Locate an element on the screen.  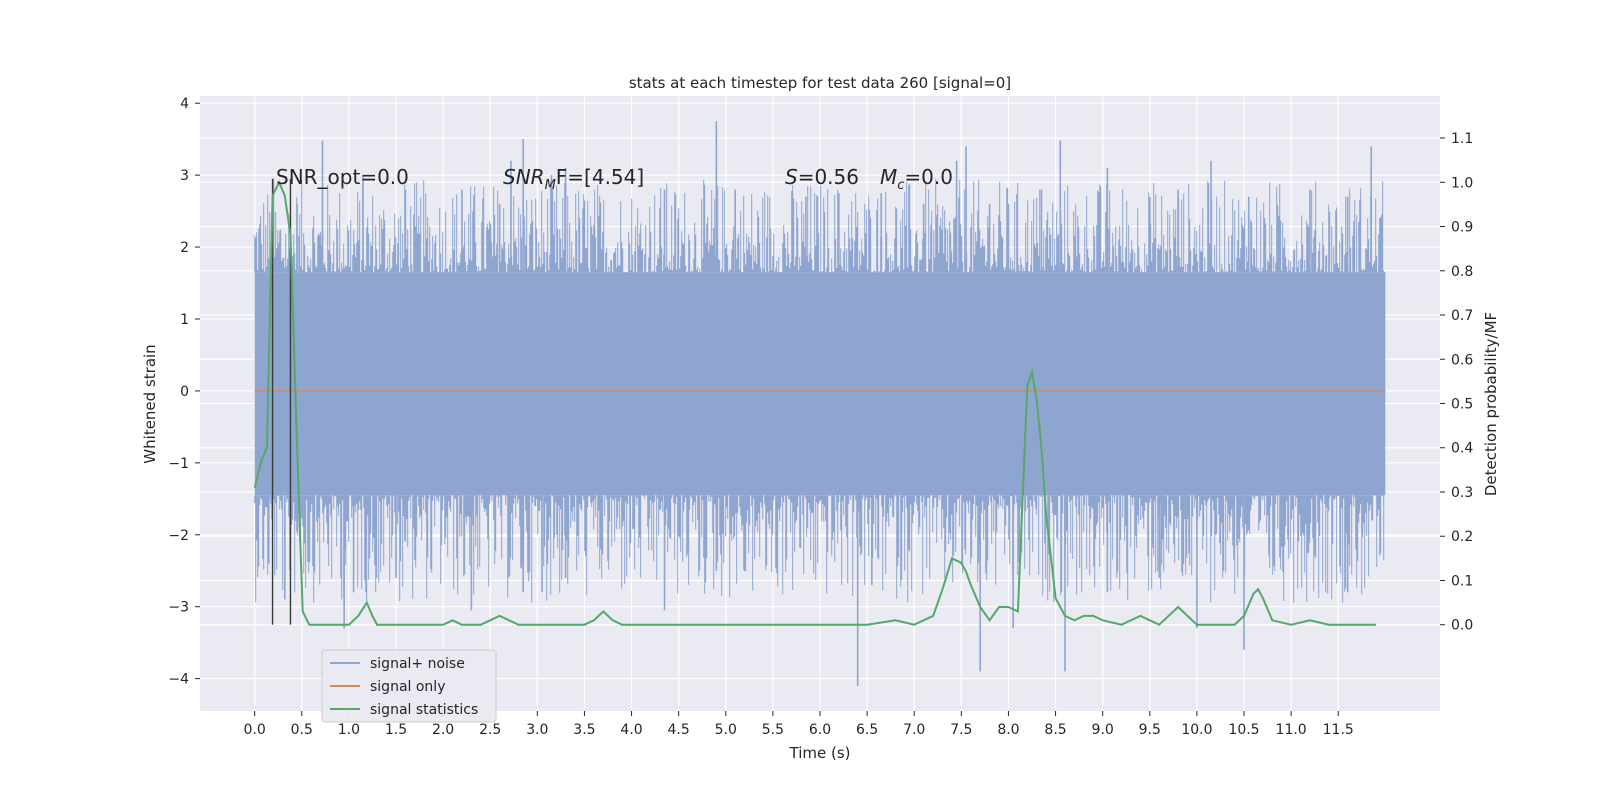
snr-mf-value: F=[4.54] is located at coordinates (600, 177).